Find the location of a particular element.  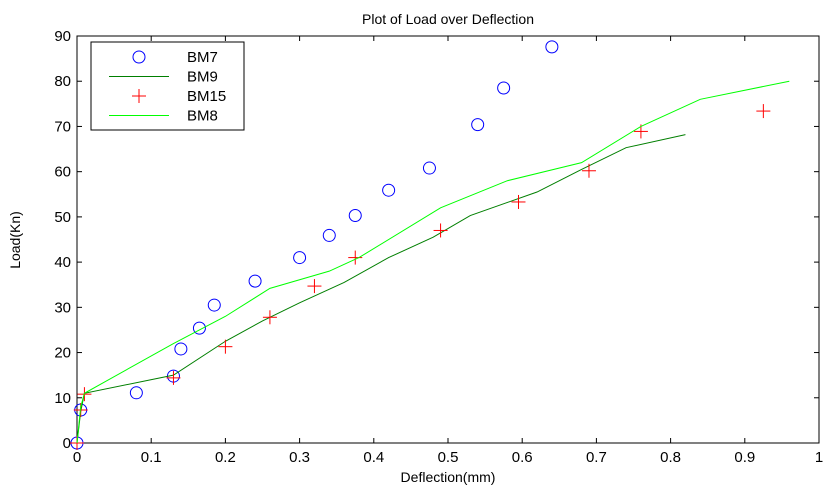

y-tick-label: 10 is located at coordinates (62, 398).